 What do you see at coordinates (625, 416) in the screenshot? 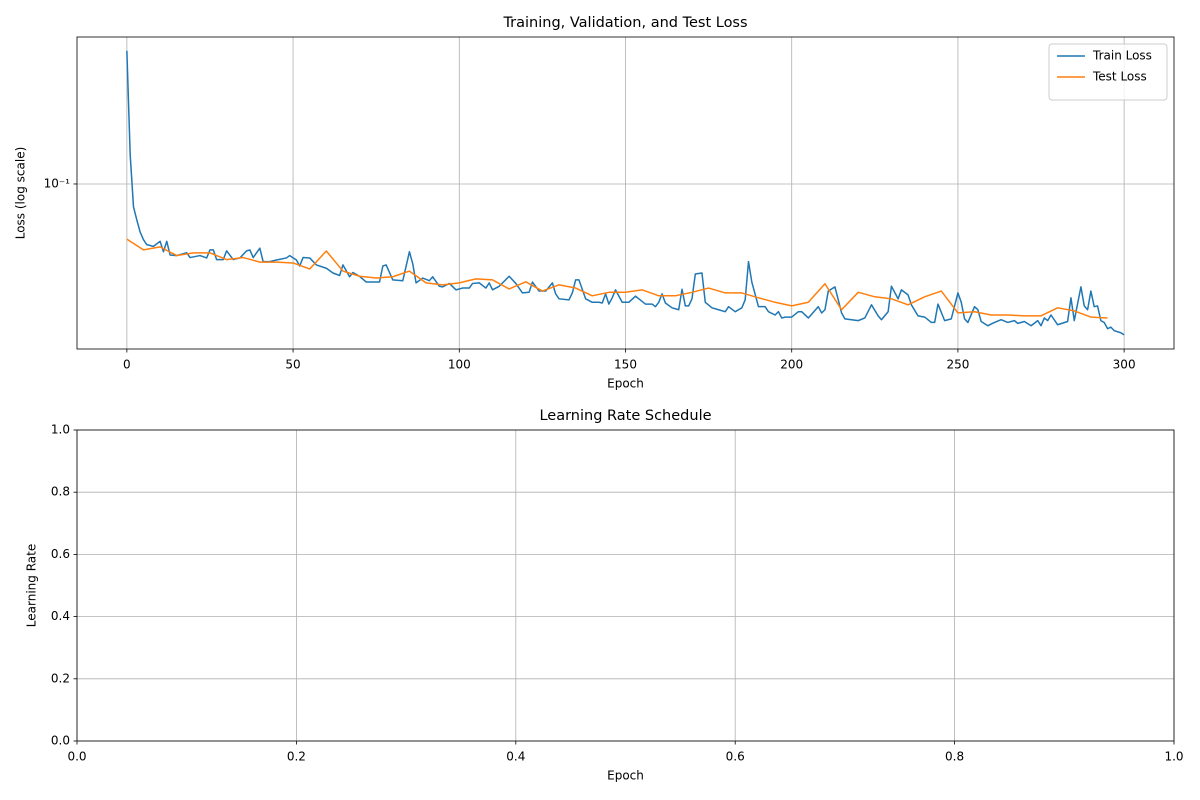
I see `chart-title: Learning Rate Schedule` at bounding box center [625, 416].